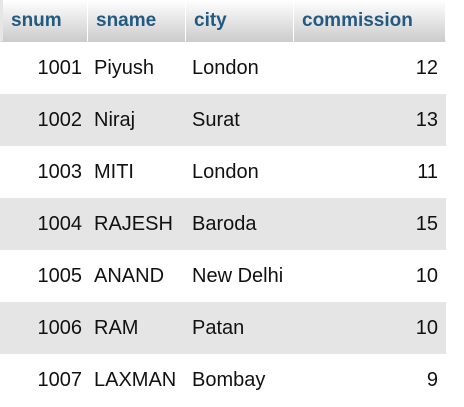  What do you see at coordinates (137, 328) in the screenshot?
I see `cell-sname: RAM` at bounding box center [137, 328].